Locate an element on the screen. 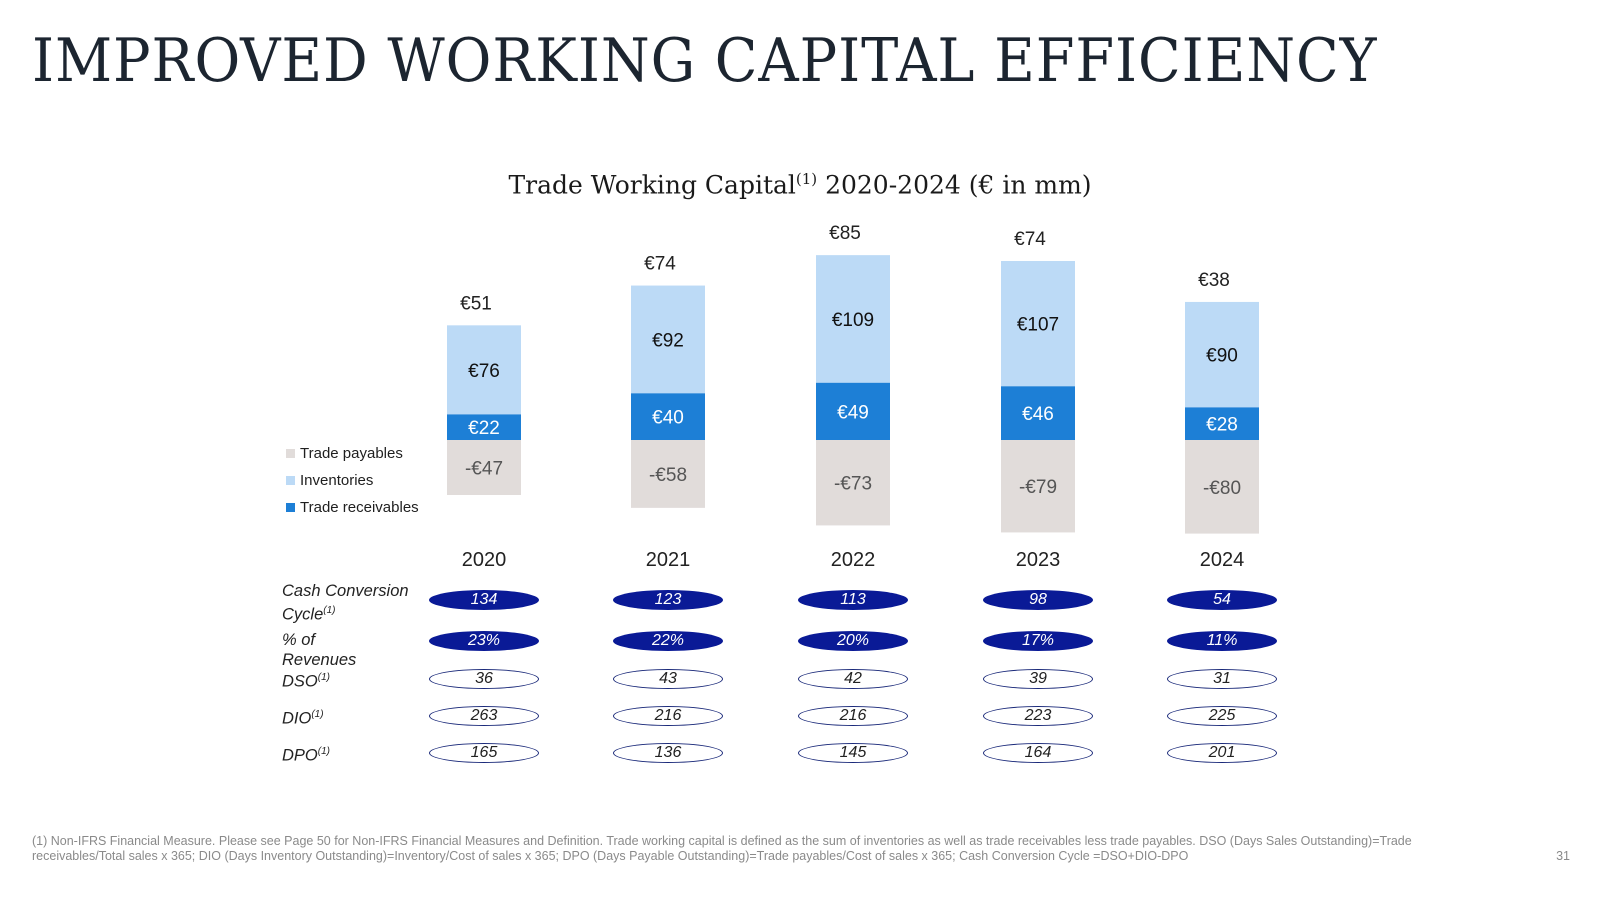 The height and width of the screenshot is (899, 1600). bar-trade-receivables-2024 is located at coordinates (1222, 423).